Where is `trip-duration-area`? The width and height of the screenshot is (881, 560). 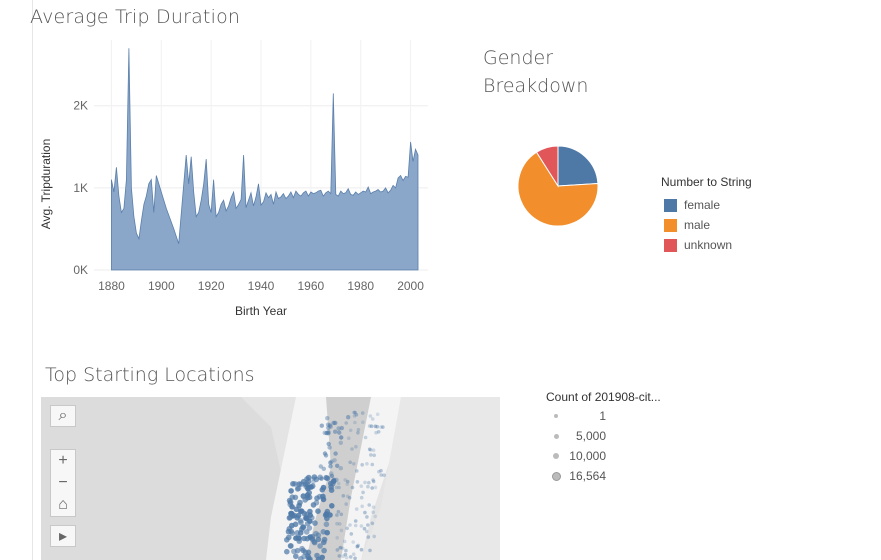 trip-duration-area is located at coordinates (265, 159).